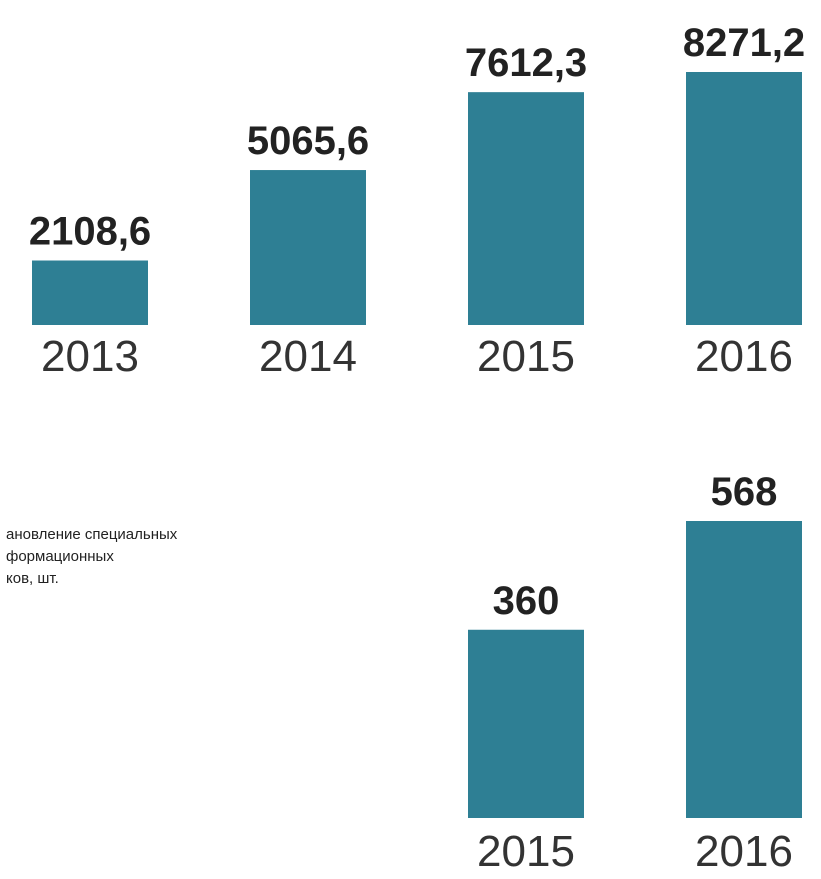 This screenshot has height=879, width=821. What do you see at coordinates (308, 356) in the screenshot?
I see `x-tick-label: 2014` at bounding box center [308, 356].